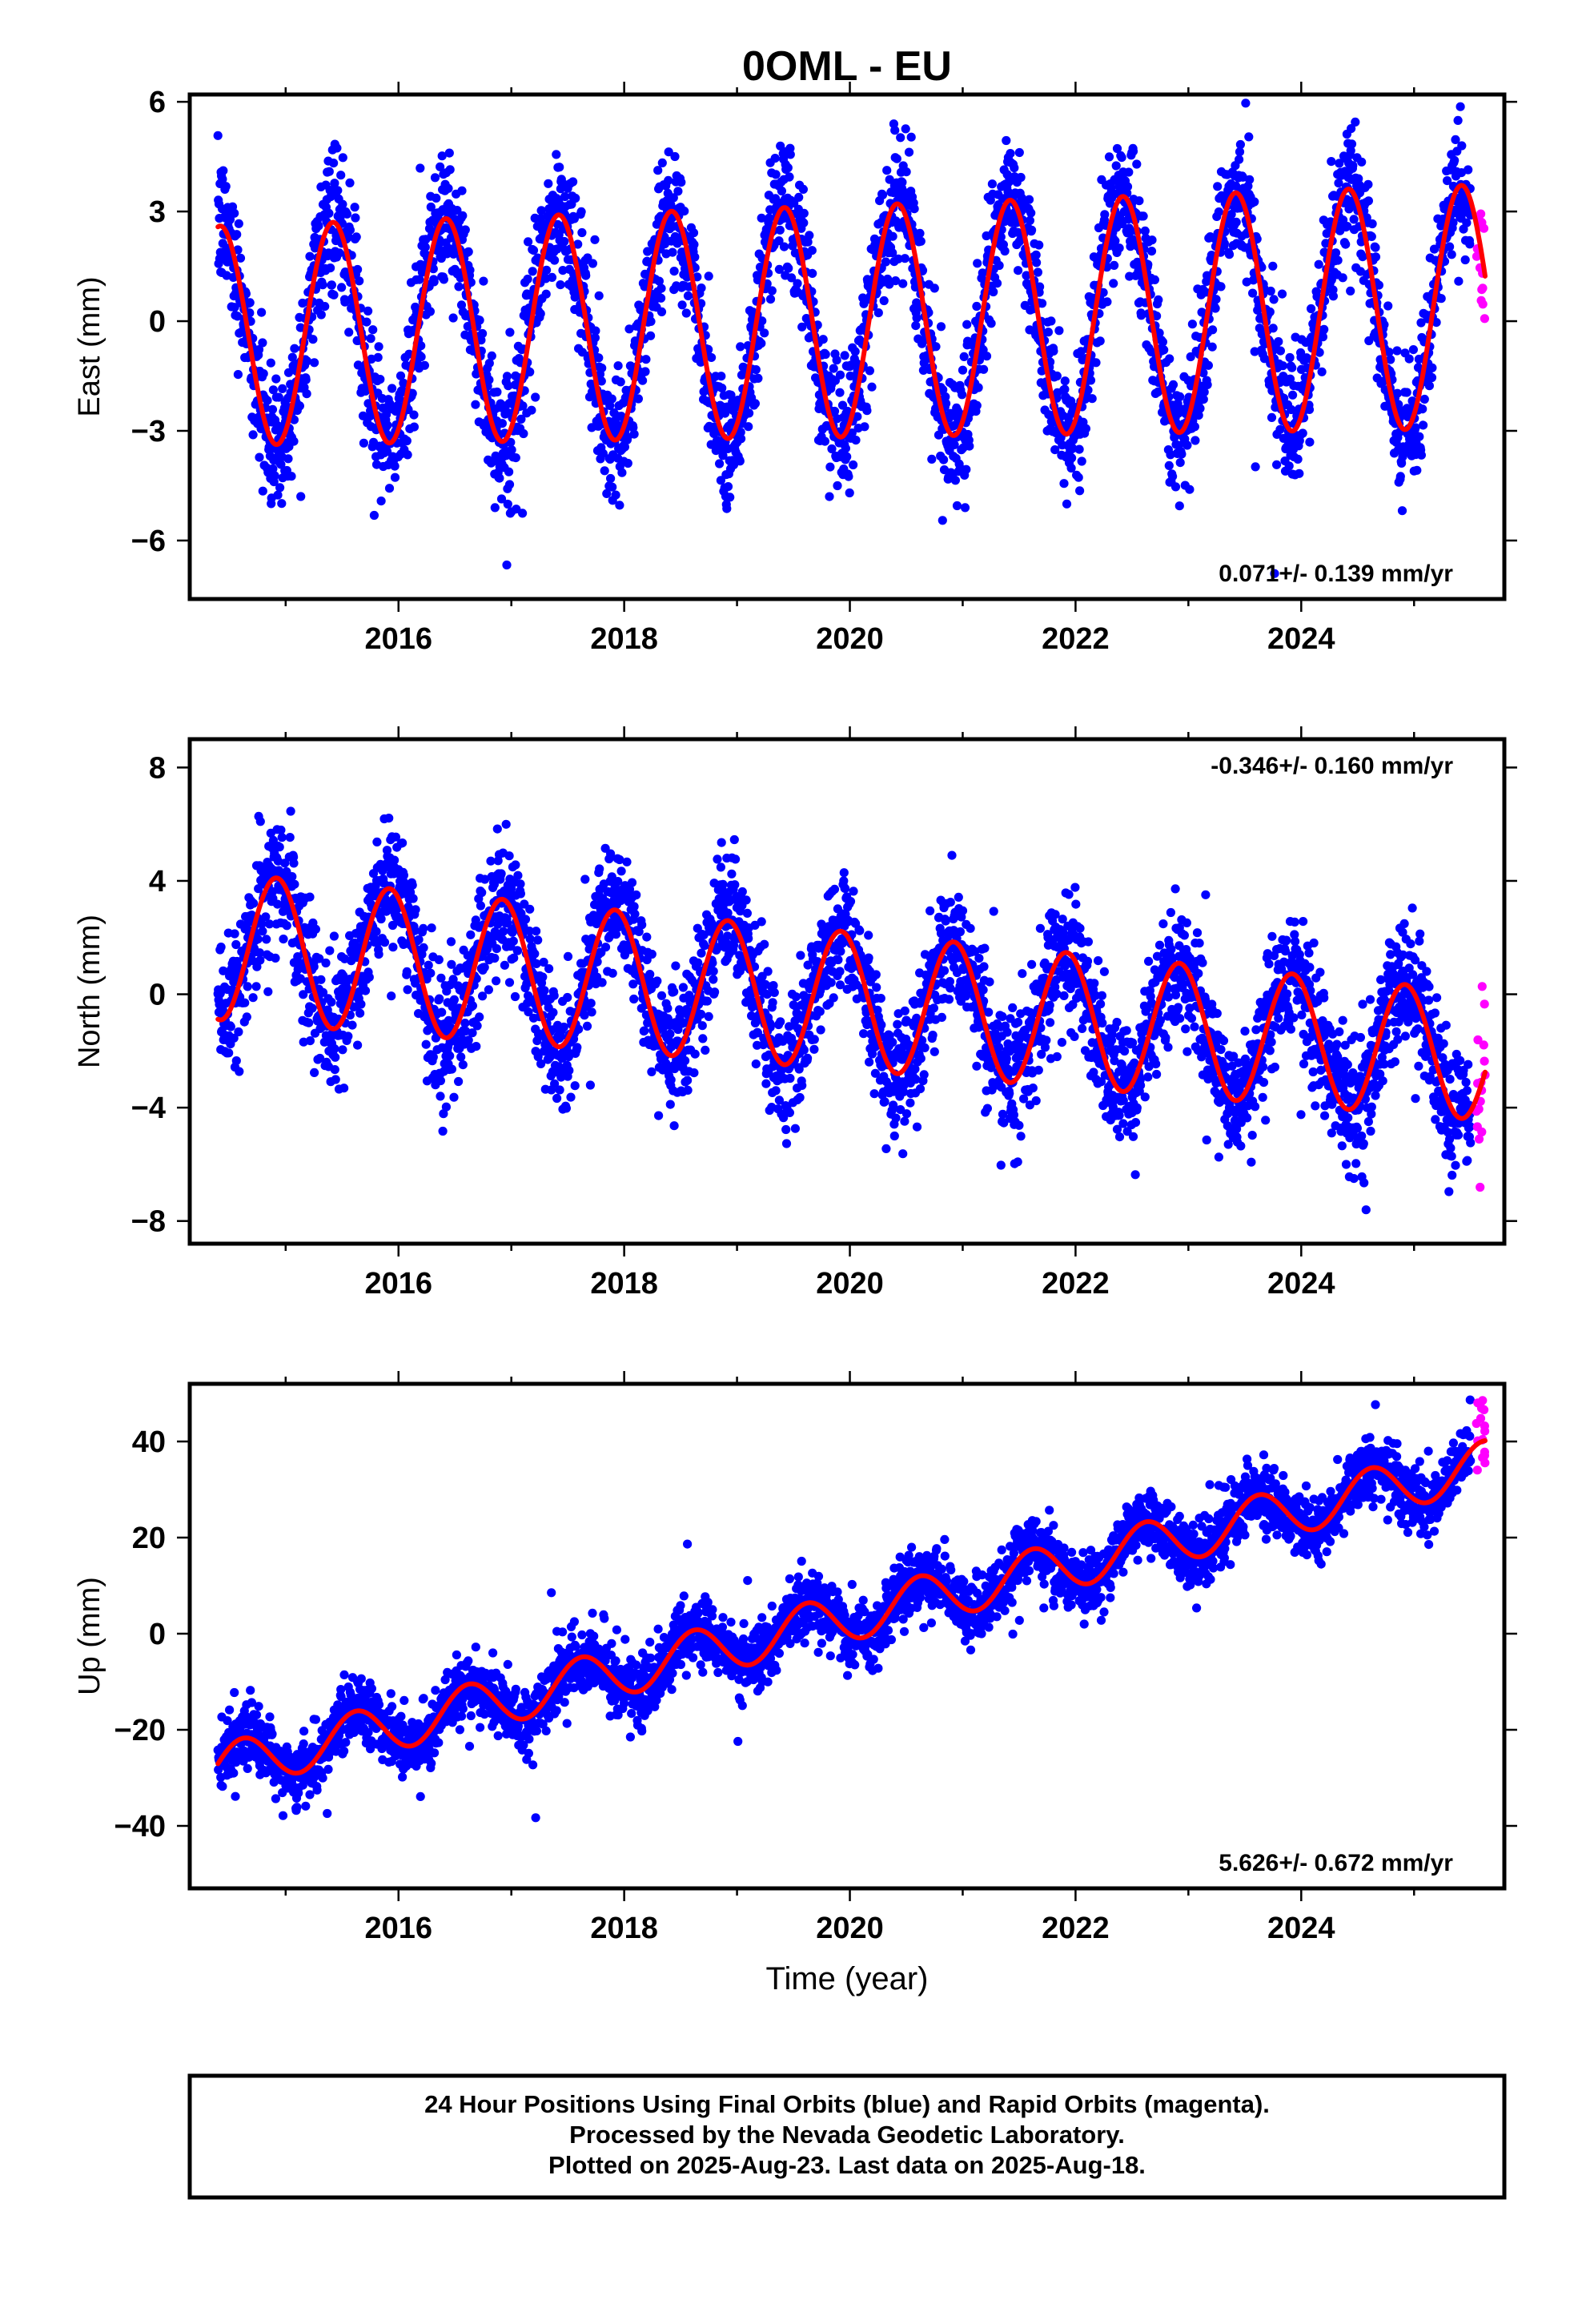 This screenshot has width=1582, height=2324. I want to click on y-axis-label: East (mm), so click(89, 346).